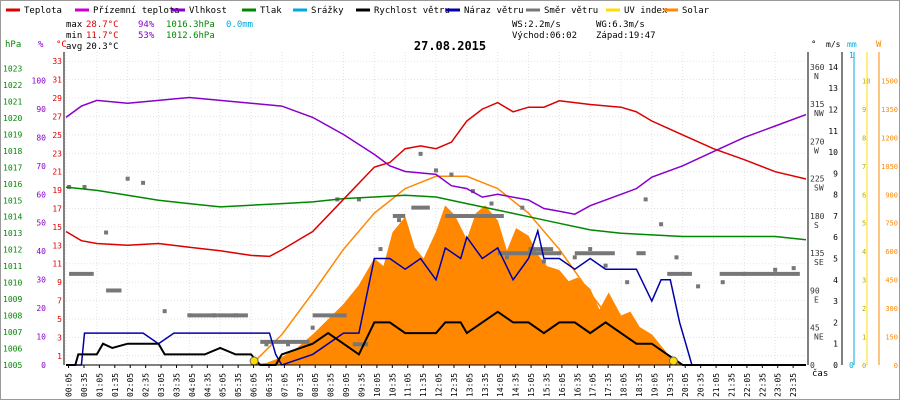 The image size is (900, 400). I want to click on stats-max-hum: 94%, so click(146, 25).